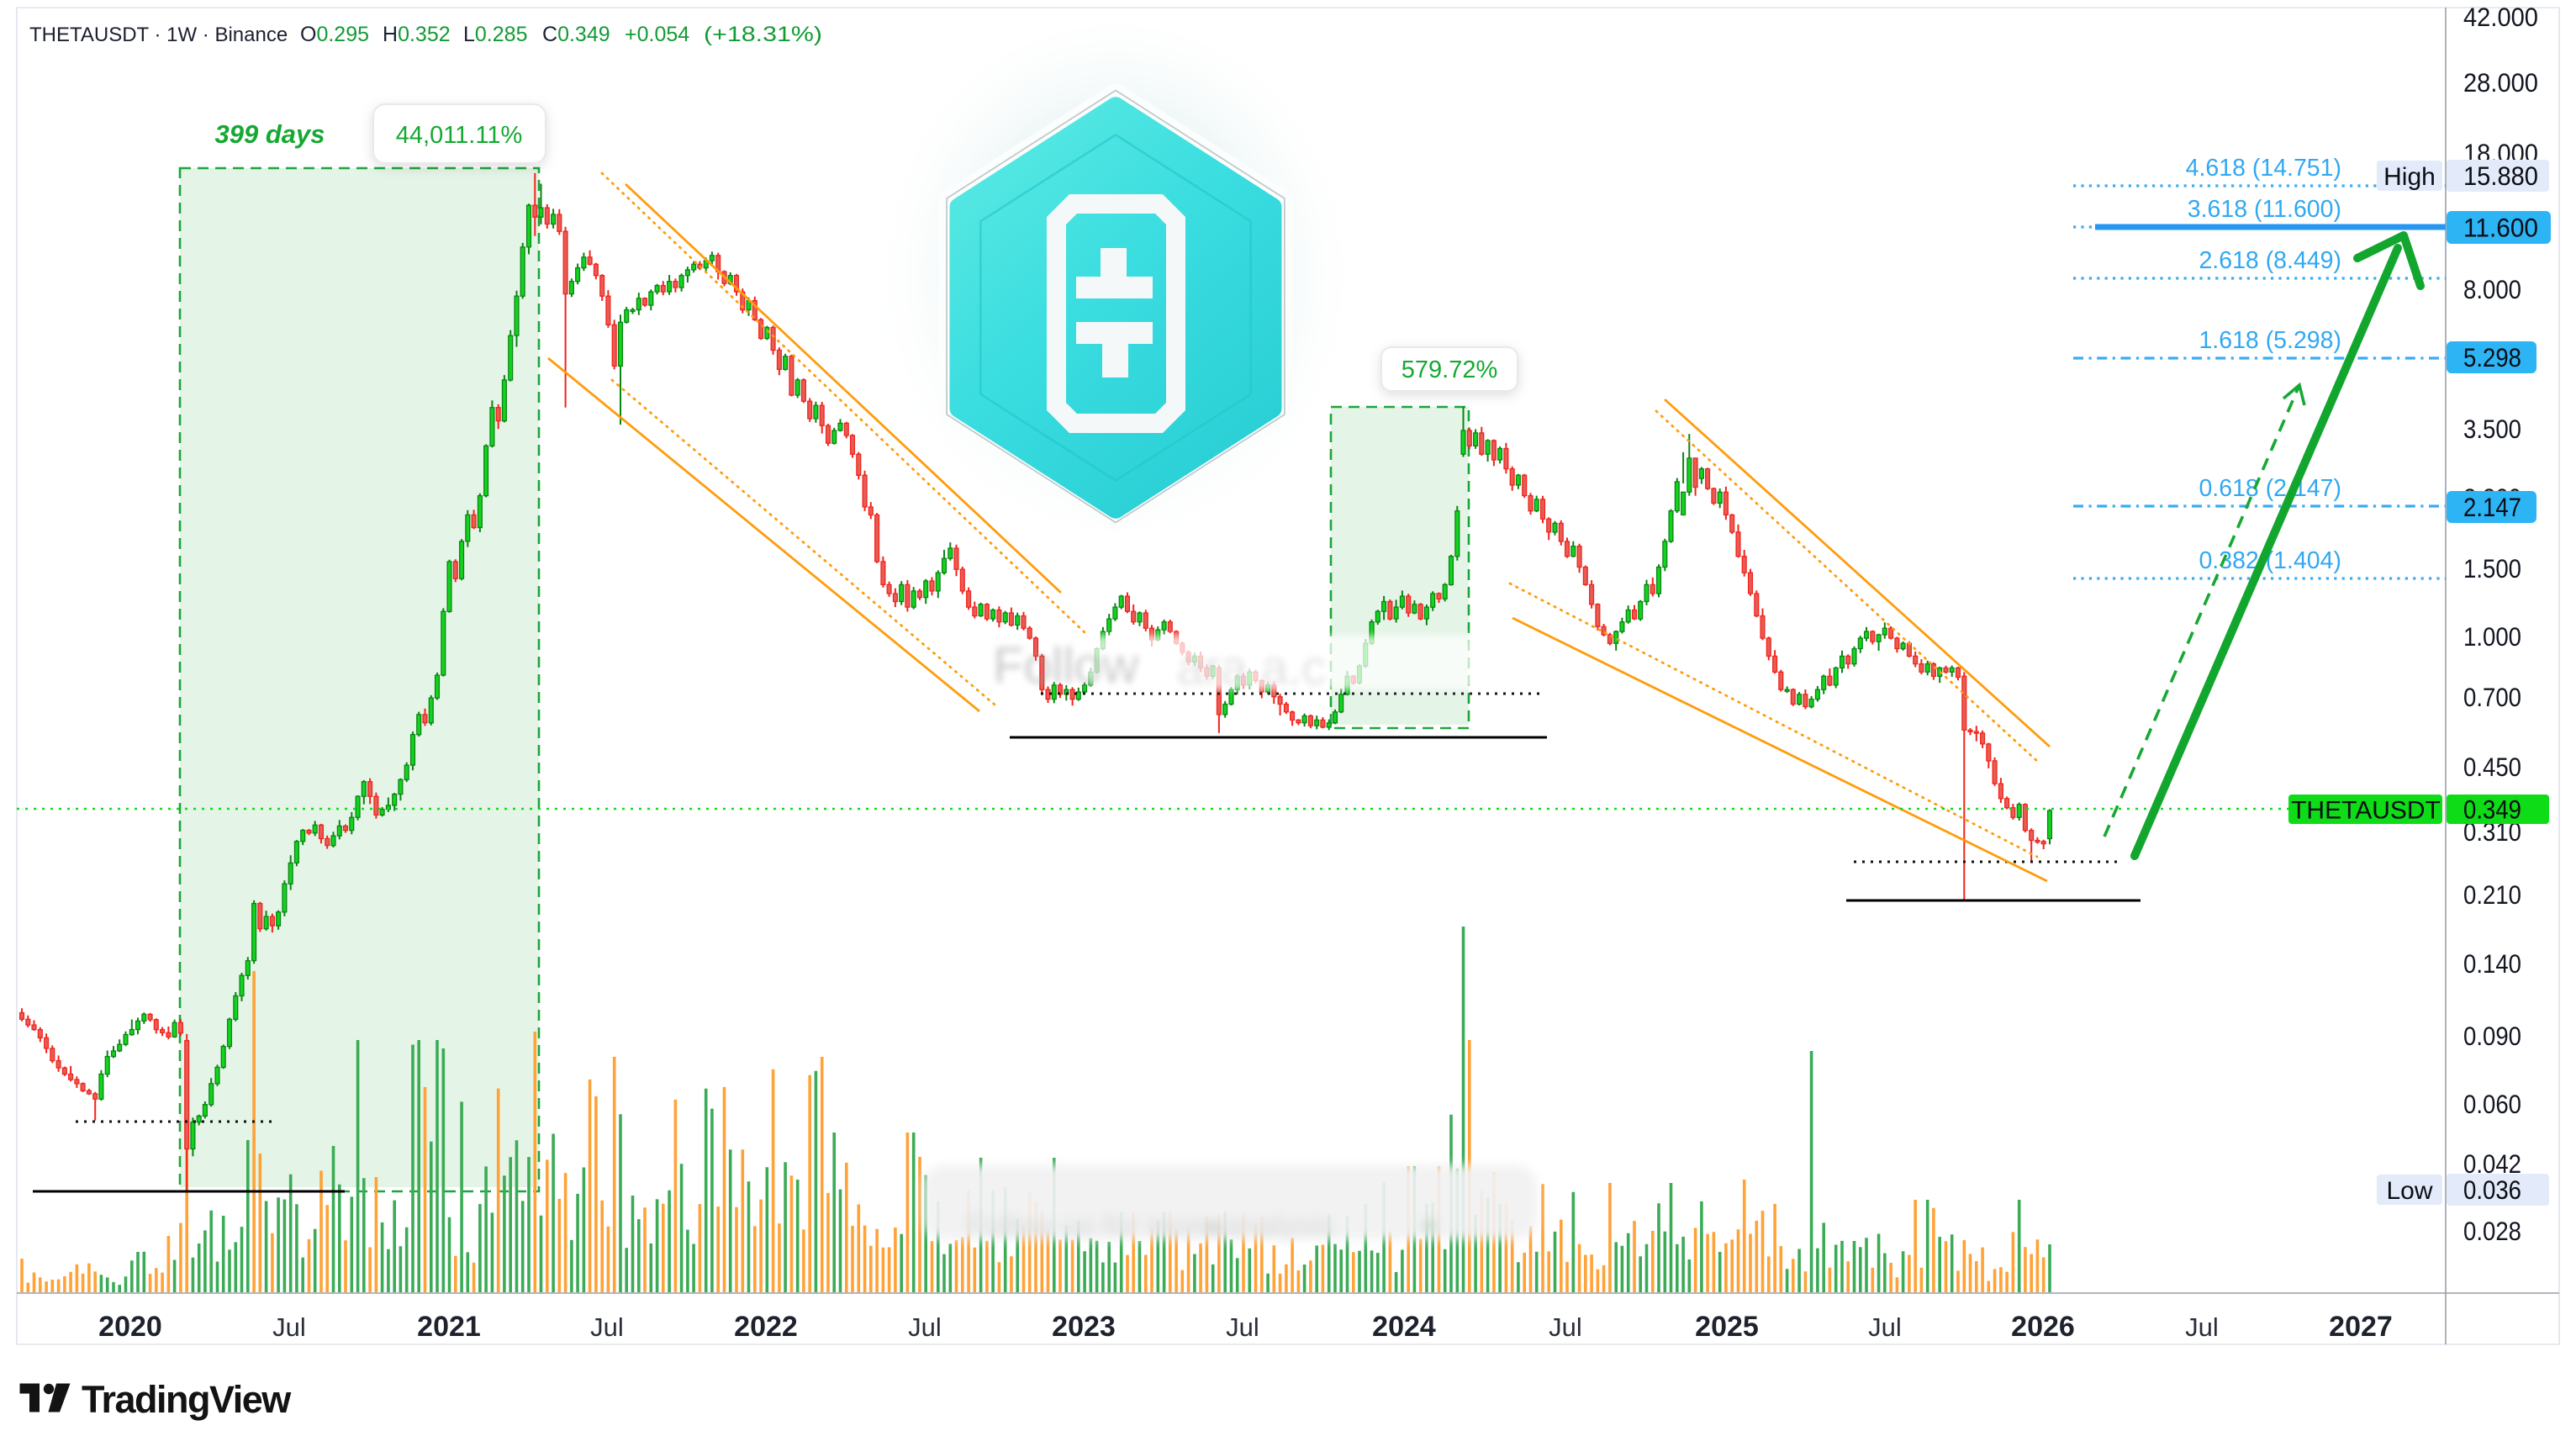 This screenshot has width=2576, height=1452. What do you see at coordinates (2500, 176) in the screenshot?
I see `svg-text: 15.880` at bounding box center [2500, 176].